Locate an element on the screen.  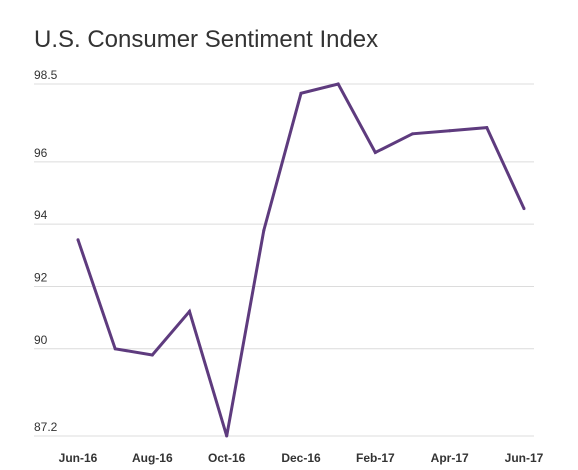
y-tick-label: 87.2 is located at coordinates (46, 427).